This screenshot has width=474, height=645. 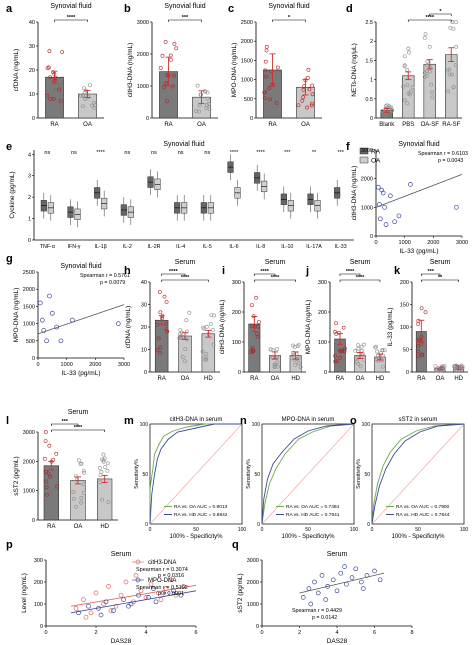 What do you see at coordinates (322, 343) in the screenshot?
I see `y-tick-label: 100` at bounding box center [322, 343].